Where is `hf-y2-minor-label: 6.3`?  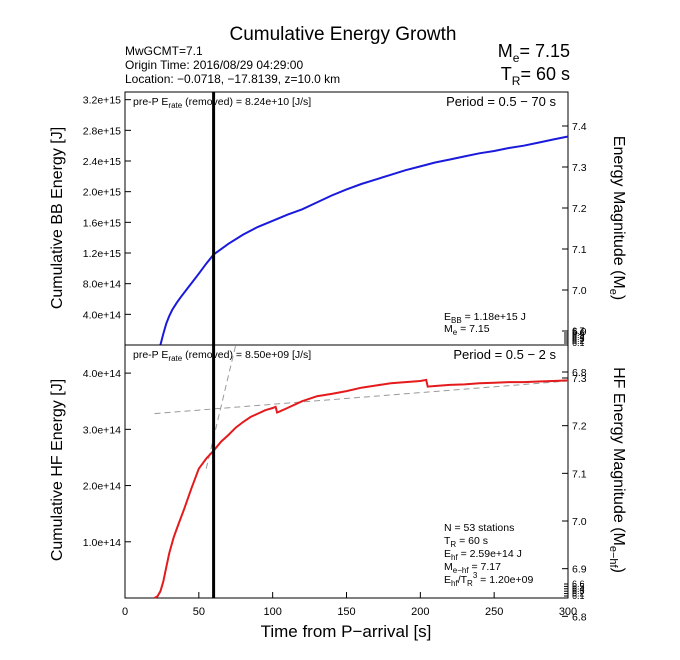 hf-y2-minor-label: 6.3 is located at coordinates (578, 591).